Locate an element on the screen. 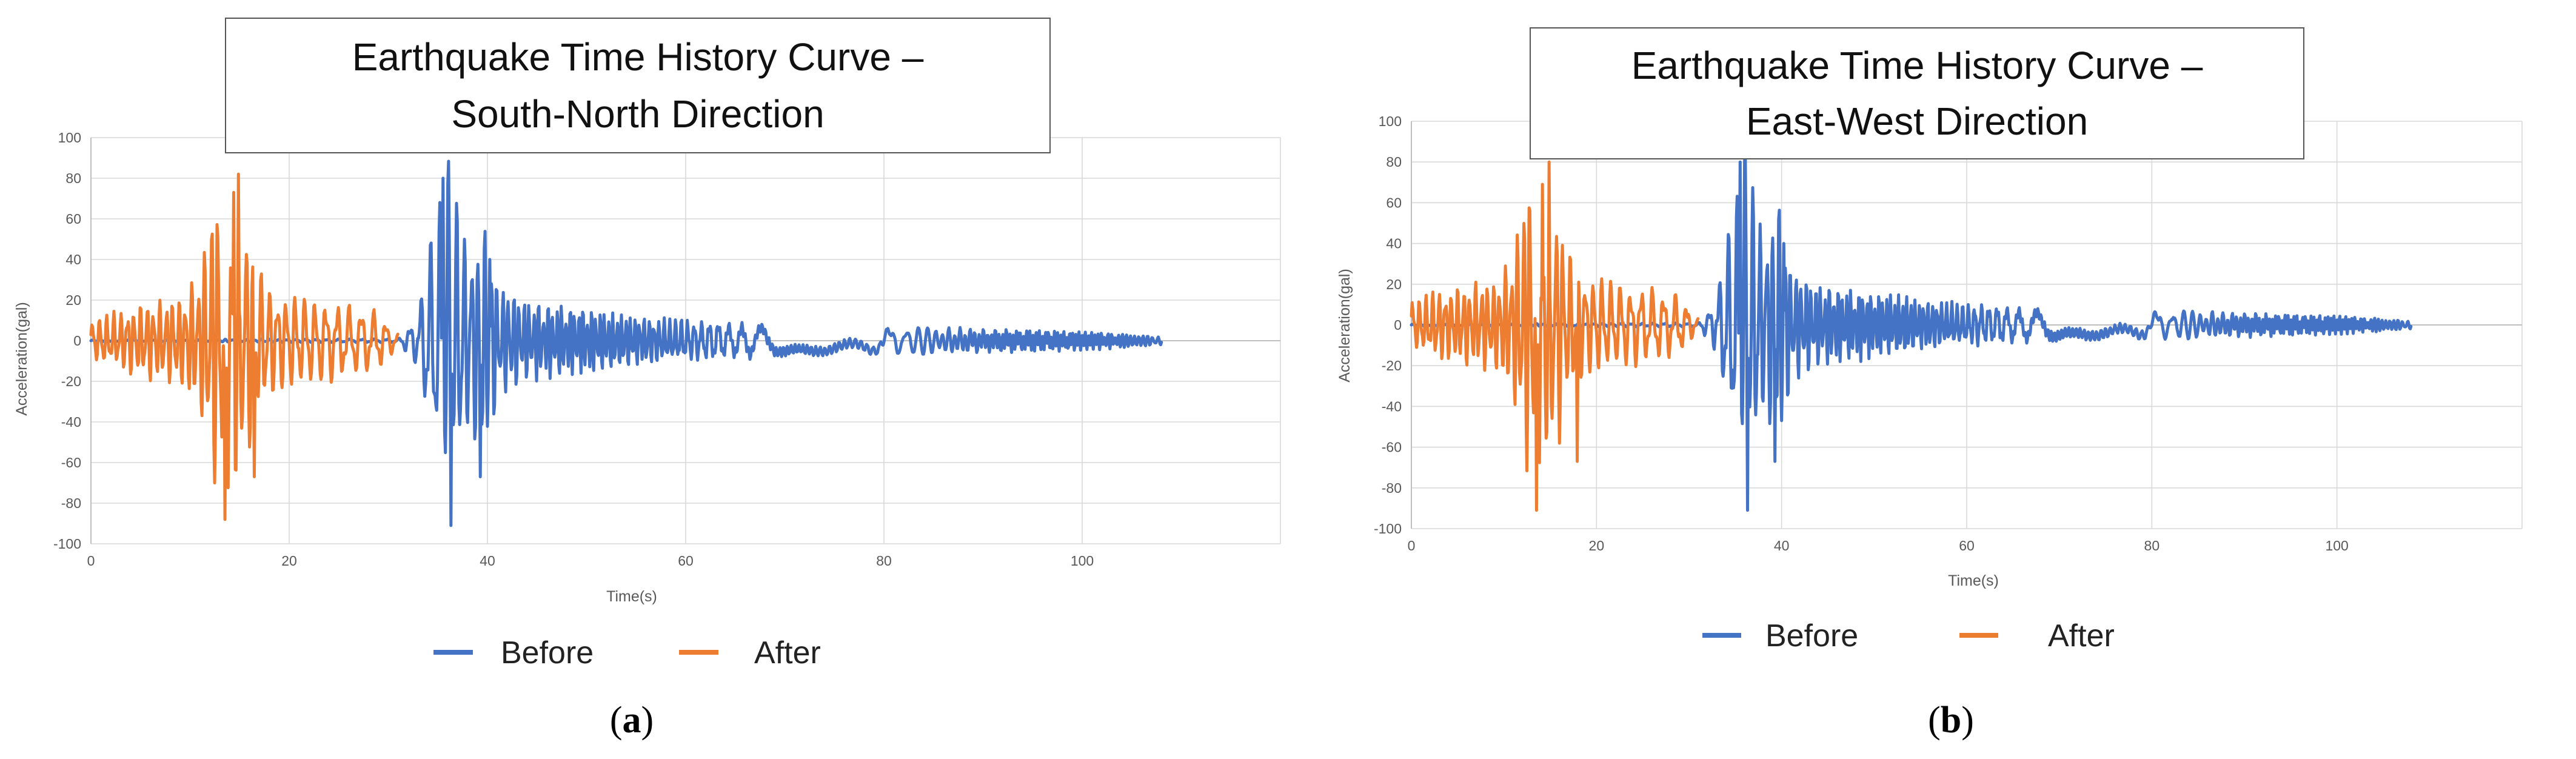 Image resolution: width=2576 pixels, height=759 pixels. panel-label-a: (a) is located at coordinates (632, 721).